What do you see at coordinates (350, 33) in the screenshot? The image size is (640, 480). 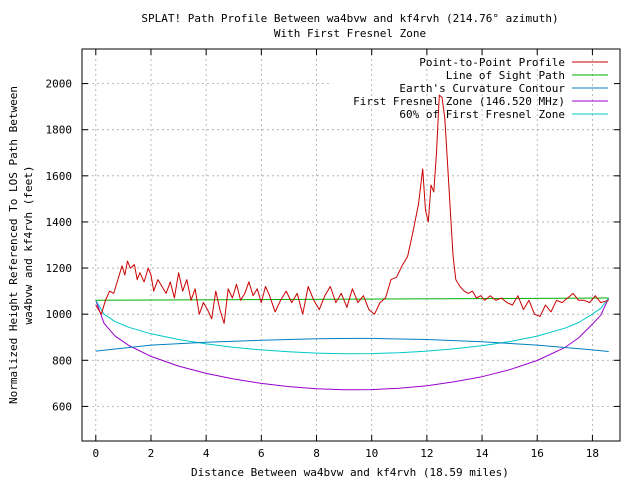 I see `chart-title-line2: With First Fresnel Zone` at bounding box center [350, 33].